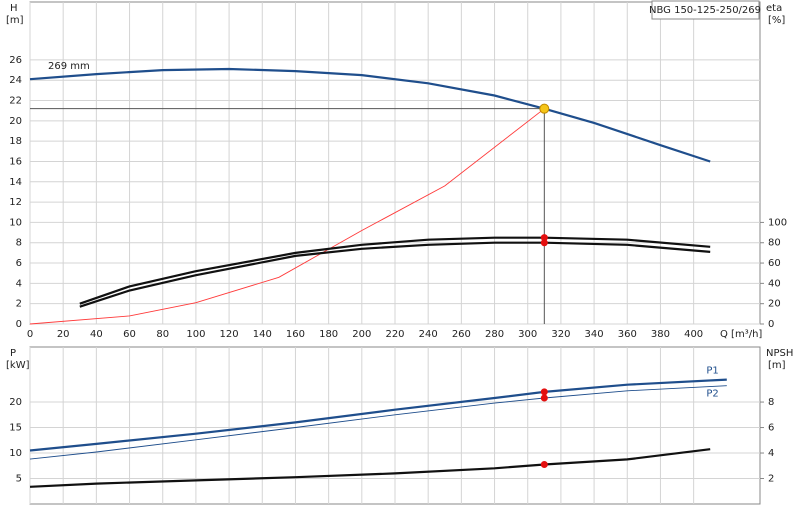 The height and width of the screenshot is (520, 800). Describe the element at coordinates (394, 334) in the screenshot. I see `x-tick-label: 220` at that location.